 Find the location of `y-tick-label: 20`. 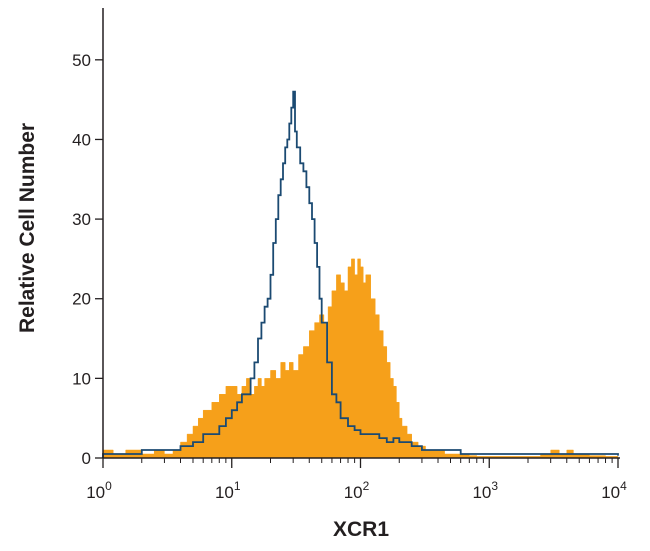

y-tick-label: 20 is located at coordinates (81, 299).